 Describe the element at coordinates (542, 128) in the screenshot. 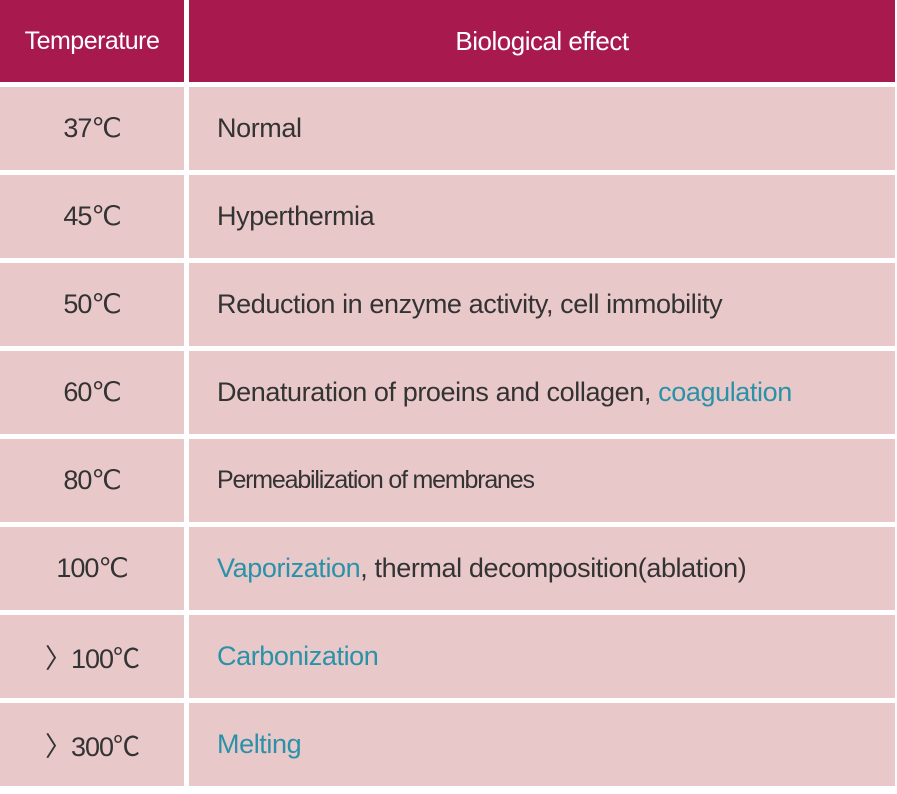

I see `effect-cell: Normal` at that location.